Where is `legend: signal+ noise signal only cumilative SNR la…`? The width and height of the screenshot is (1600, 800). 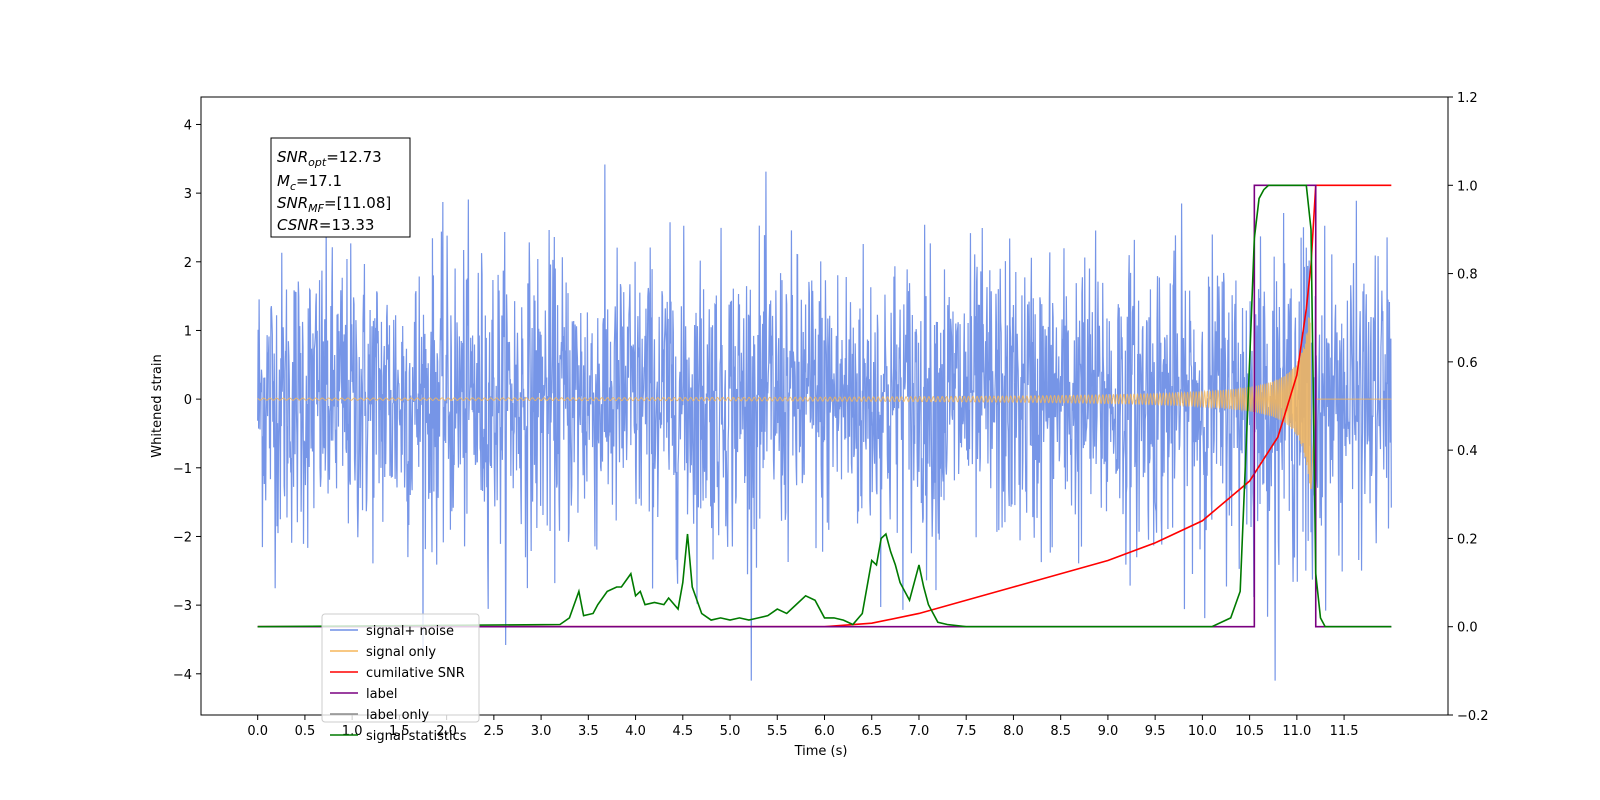 legend: signal+ noise signal only cumilative SNR la… is located at coordinates (400, 678).